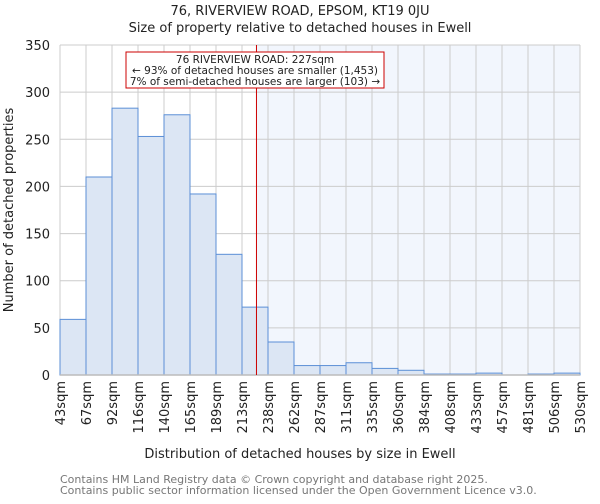 The image size is (600, 504). I want to click on chart-title: 76, RIVERVIEW ROAD, EPSOM, KT19 0JU, so click(299, 11).